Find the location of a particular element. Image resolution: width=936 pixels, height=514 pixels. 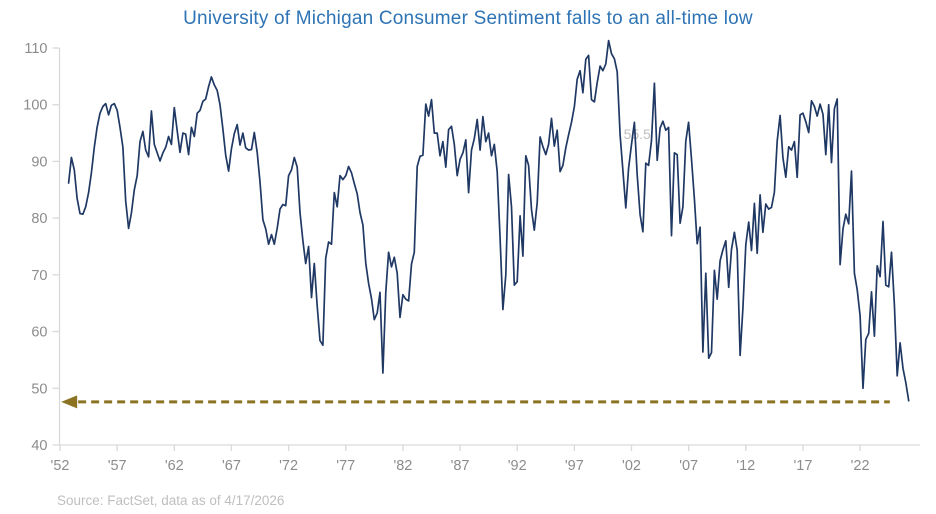

y-tick-label: 100 is located at coordinates (35, 106).